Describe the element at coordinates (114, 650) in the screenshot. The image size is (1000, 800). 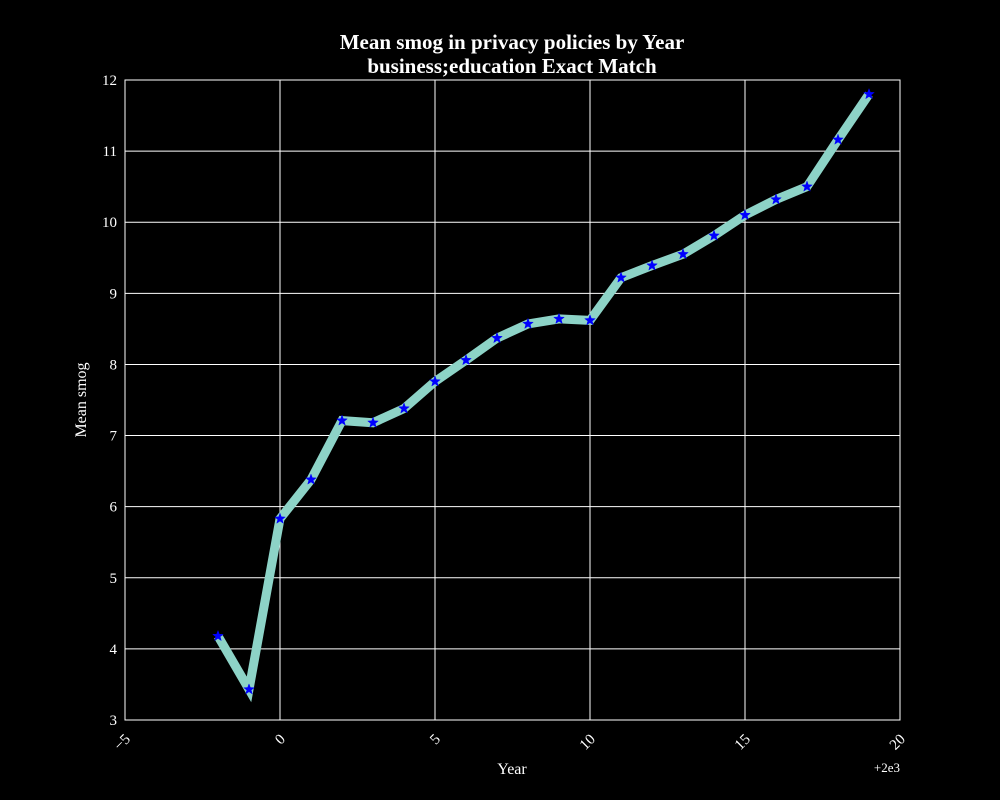
I see `y-tick-label: 4` at that location.